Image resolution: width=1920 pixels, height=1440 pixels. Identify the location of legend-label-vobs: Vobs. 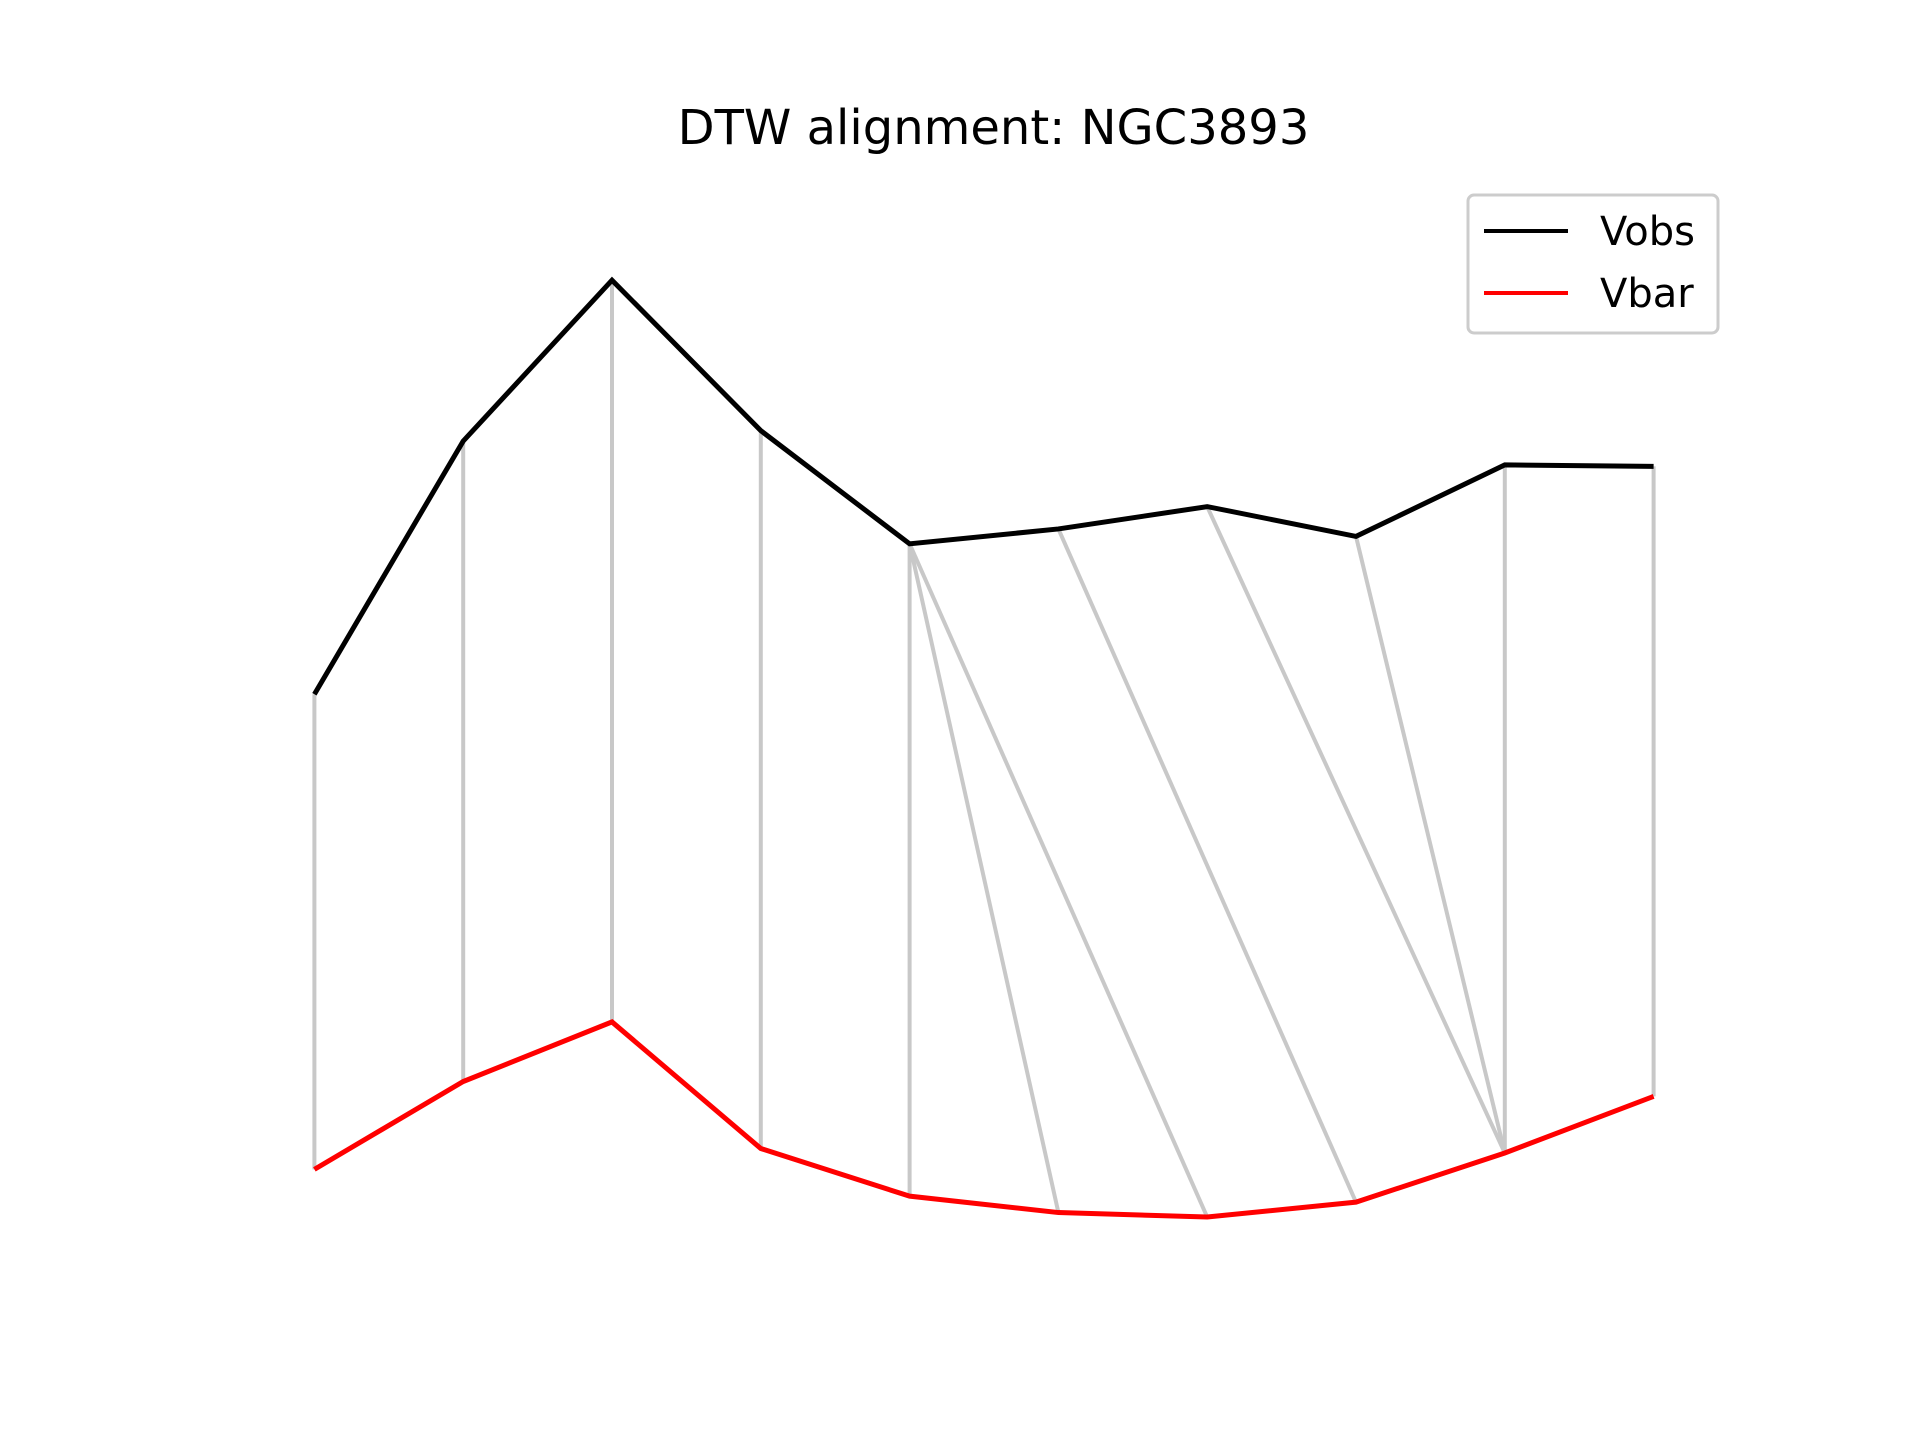
(1647, 232).